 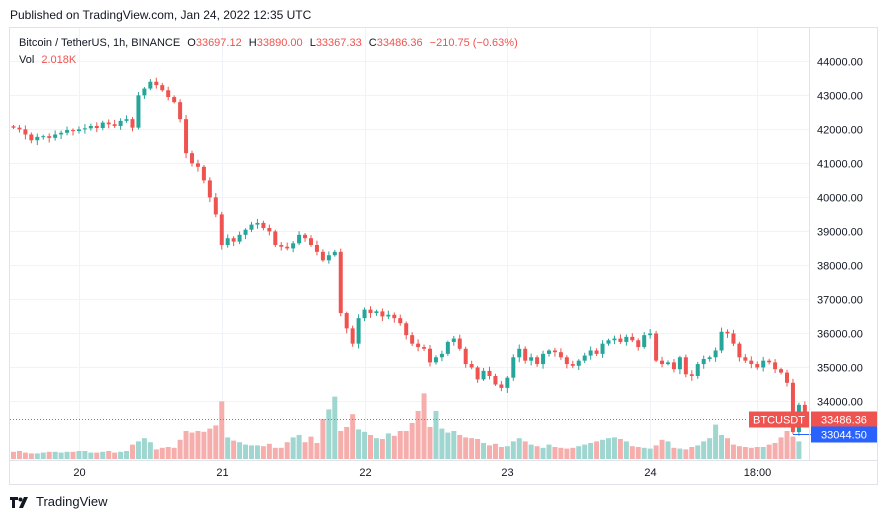 What do you see at coordinates (840, 369) in the screenshot?
I see `price-tick-label: 35000.00` at bounding box center [840, 369].